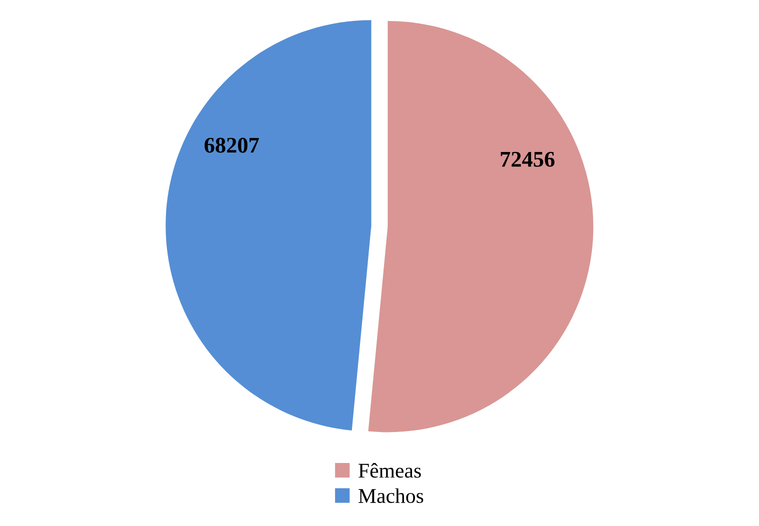  What do you see at coordinates (389, 470) in the screenshot?
I see `legend-label: Fêmeas` at bounding box center [389, 470].